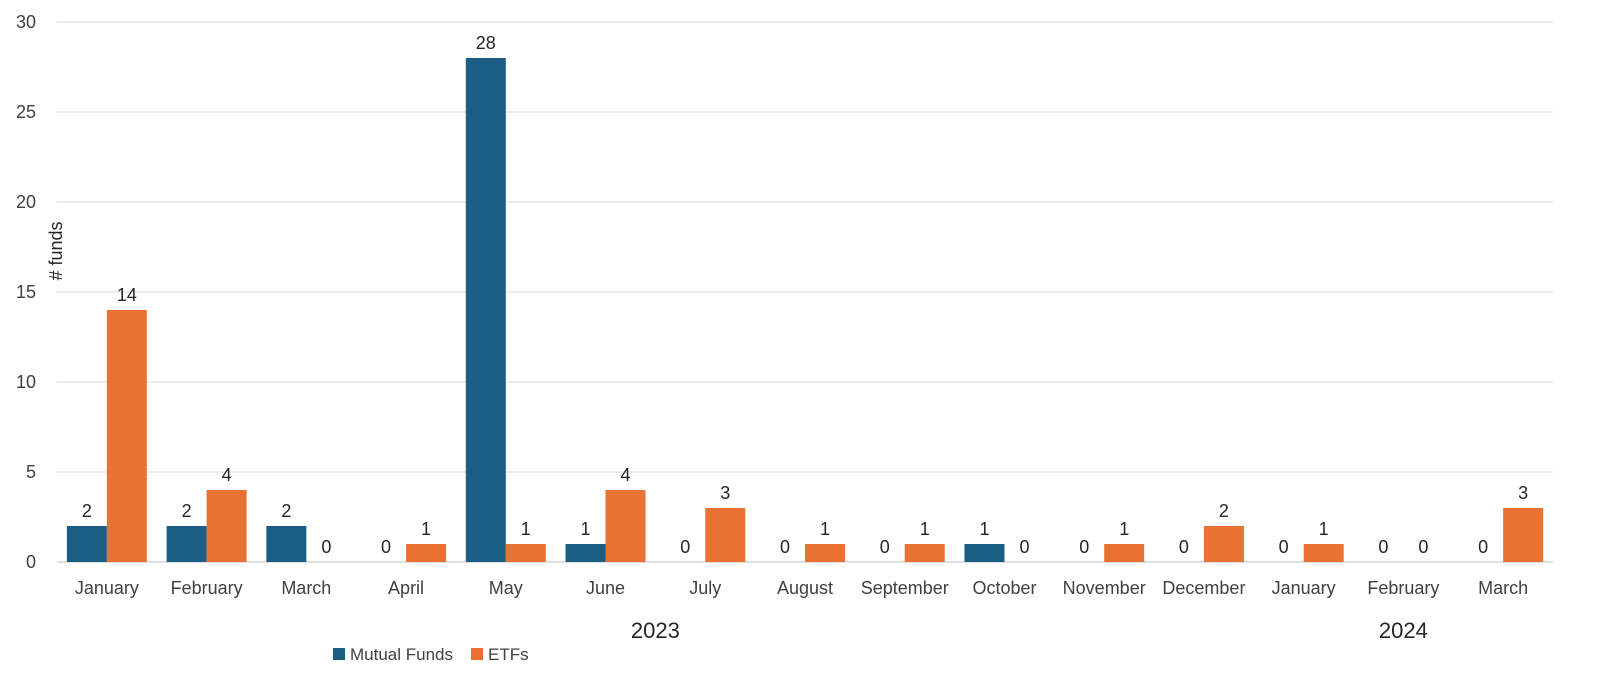 The height and width of the screenshot is (685, 1600). Describe the element at coordinates (26, 202) in the screenshot. I see `y-tick-label: 20` at that location.